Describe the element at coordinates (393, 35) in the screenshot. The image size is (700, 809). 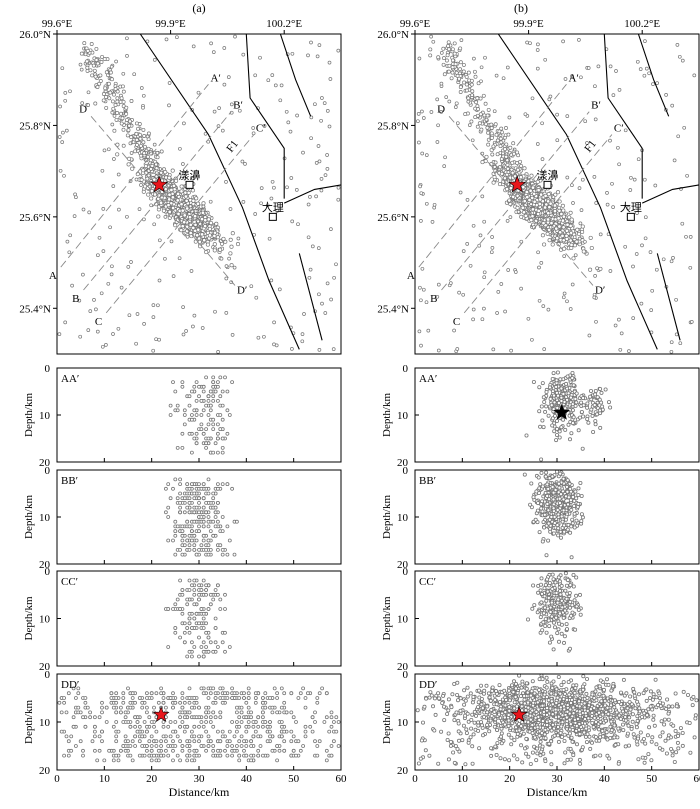
I see `lat-tick-label: 26.0°N` at that location.